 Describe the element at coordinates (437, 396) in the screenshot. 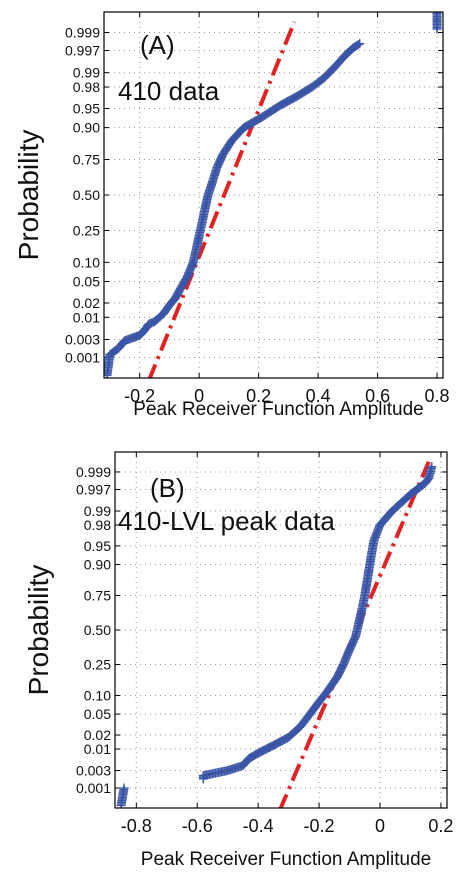

I see `x-tick-label: 0.8` at that location.